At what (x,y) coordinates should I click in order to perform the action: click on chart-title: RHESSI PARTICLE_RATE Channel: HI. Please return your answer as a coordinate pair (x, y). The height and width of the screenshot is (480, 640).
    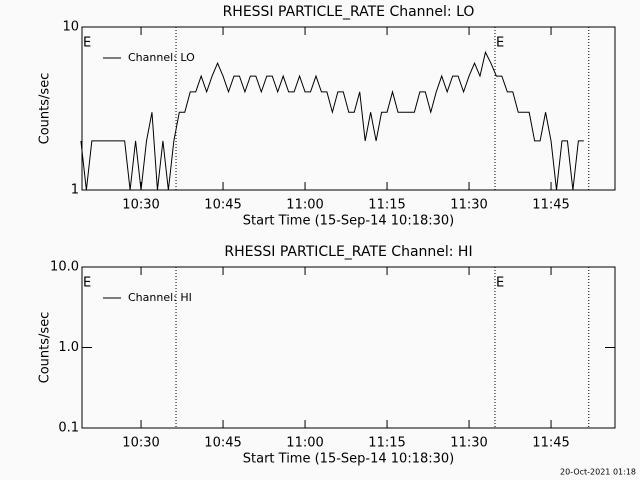
    Looking at the image, I should click on (348, 252).